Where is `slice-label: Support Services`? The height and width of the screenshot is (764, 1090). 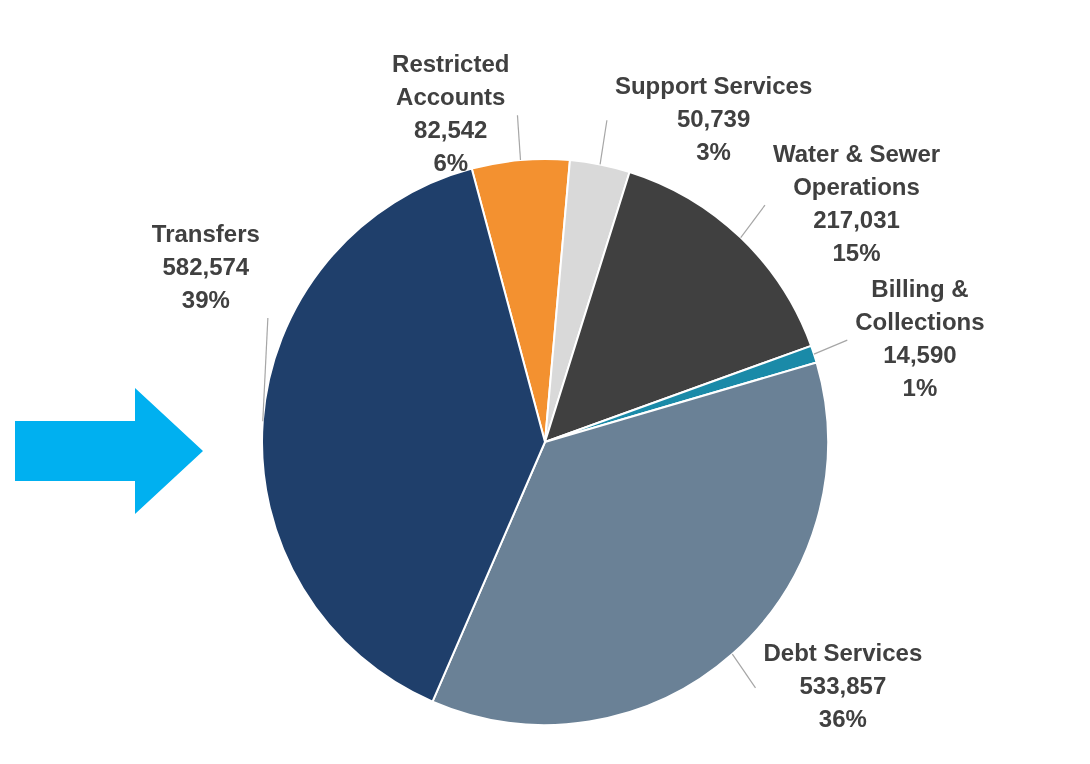 slice-label: Support Services is located at coordinates (713, 85).